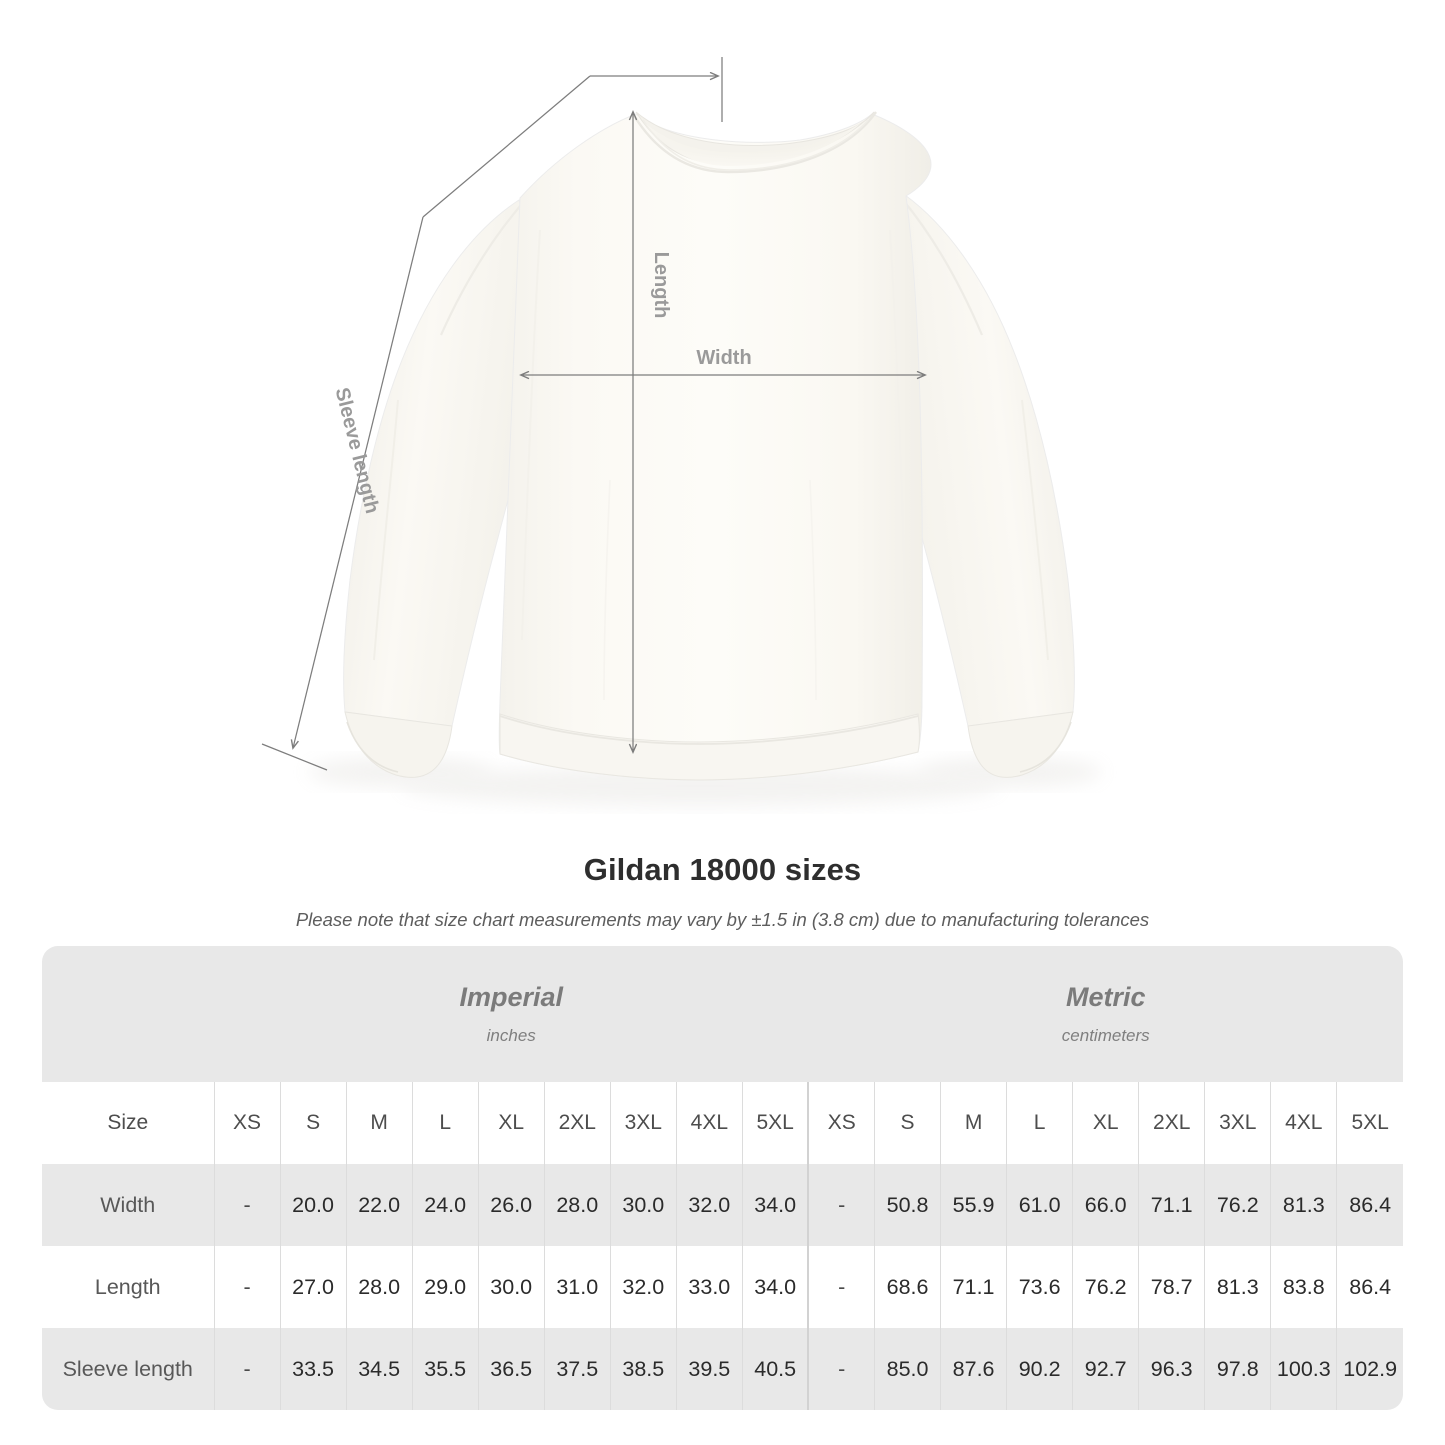 The width and height of the screenshot is (1445, 1445). What do you see at coordinates (448, 488) in the screenshot?
I see `left-sleeve` at bounding box center [448, 488].